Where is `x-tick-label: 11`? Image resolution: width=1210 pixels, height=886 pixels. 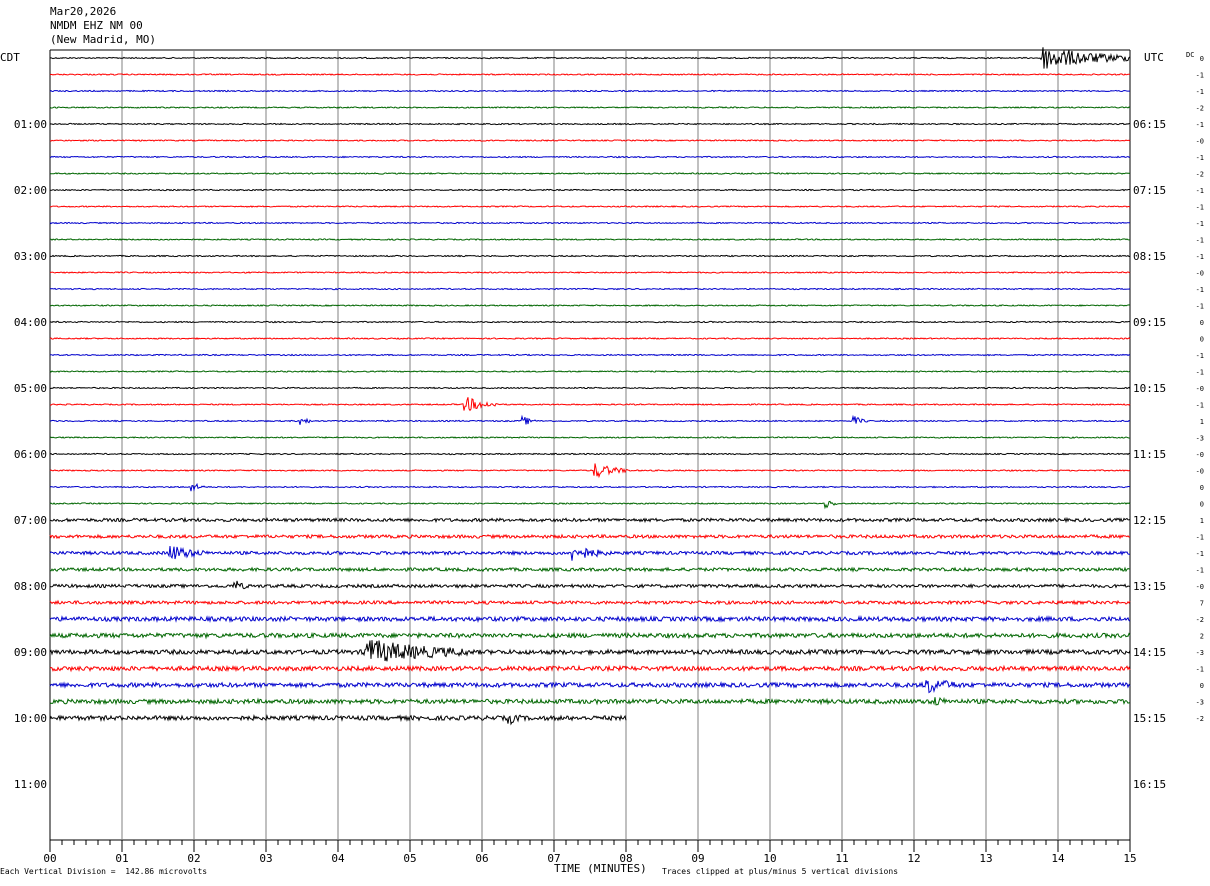 x-tick-label: 11 is located at coordinates (841, 858).